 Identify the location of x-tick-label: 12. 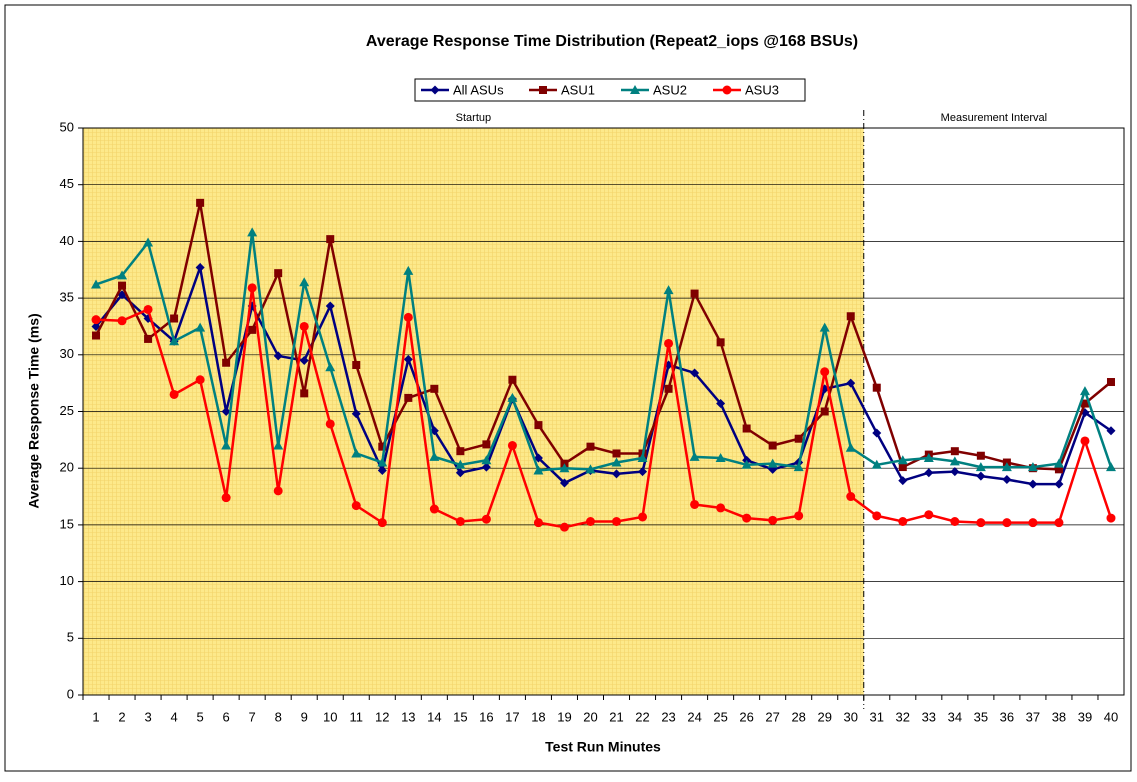
(382, 716).